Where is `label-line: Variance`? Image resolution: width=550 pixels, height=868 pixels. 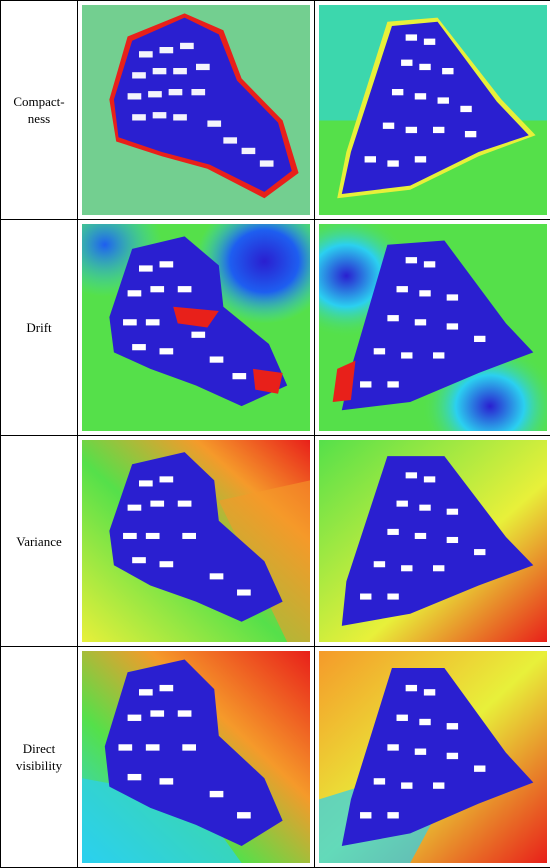 label-line: Variance is located at coordinates (39, 541).